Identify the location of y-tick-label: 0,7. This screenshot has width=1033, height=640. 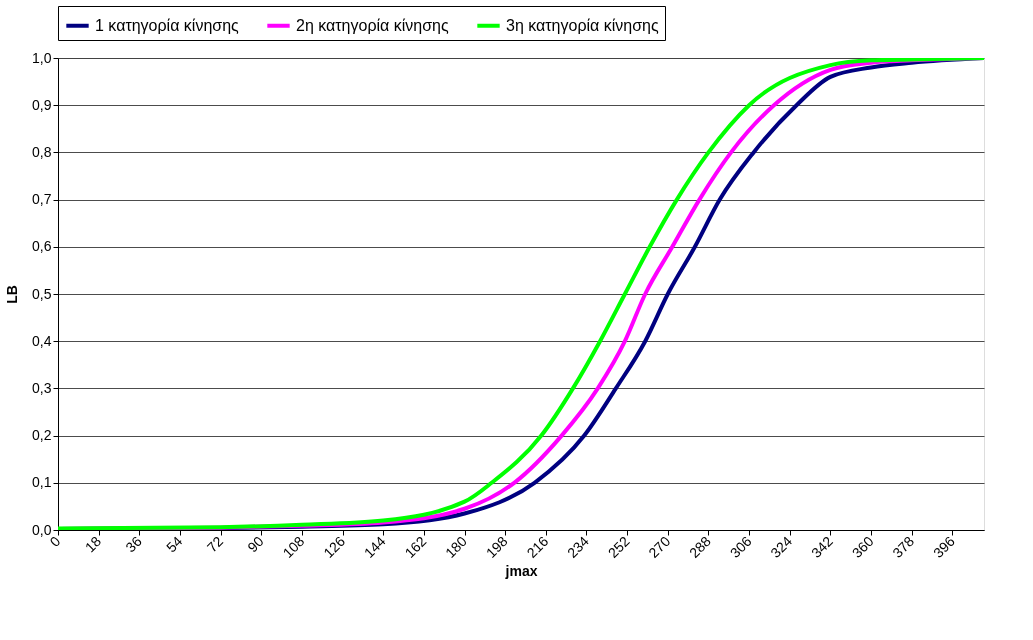
(42, 199).